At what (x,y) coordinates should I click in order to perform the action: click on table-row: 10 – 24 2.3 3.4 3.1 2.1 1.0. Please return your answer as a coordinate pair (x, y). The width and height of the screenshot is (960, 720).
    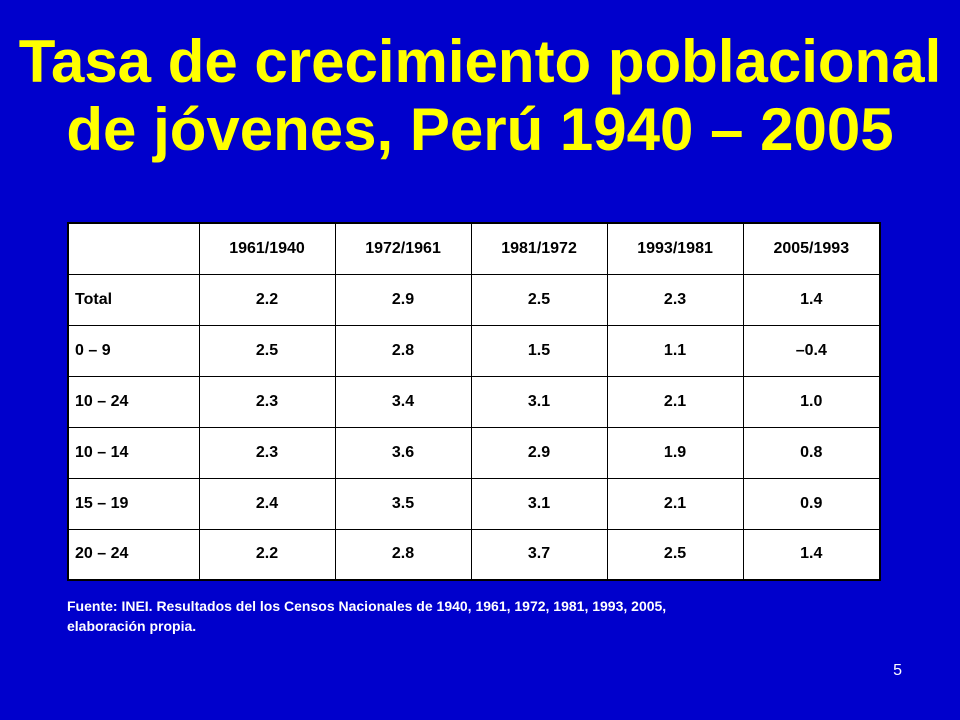
    Looking at the image, I should click on (474, 401).